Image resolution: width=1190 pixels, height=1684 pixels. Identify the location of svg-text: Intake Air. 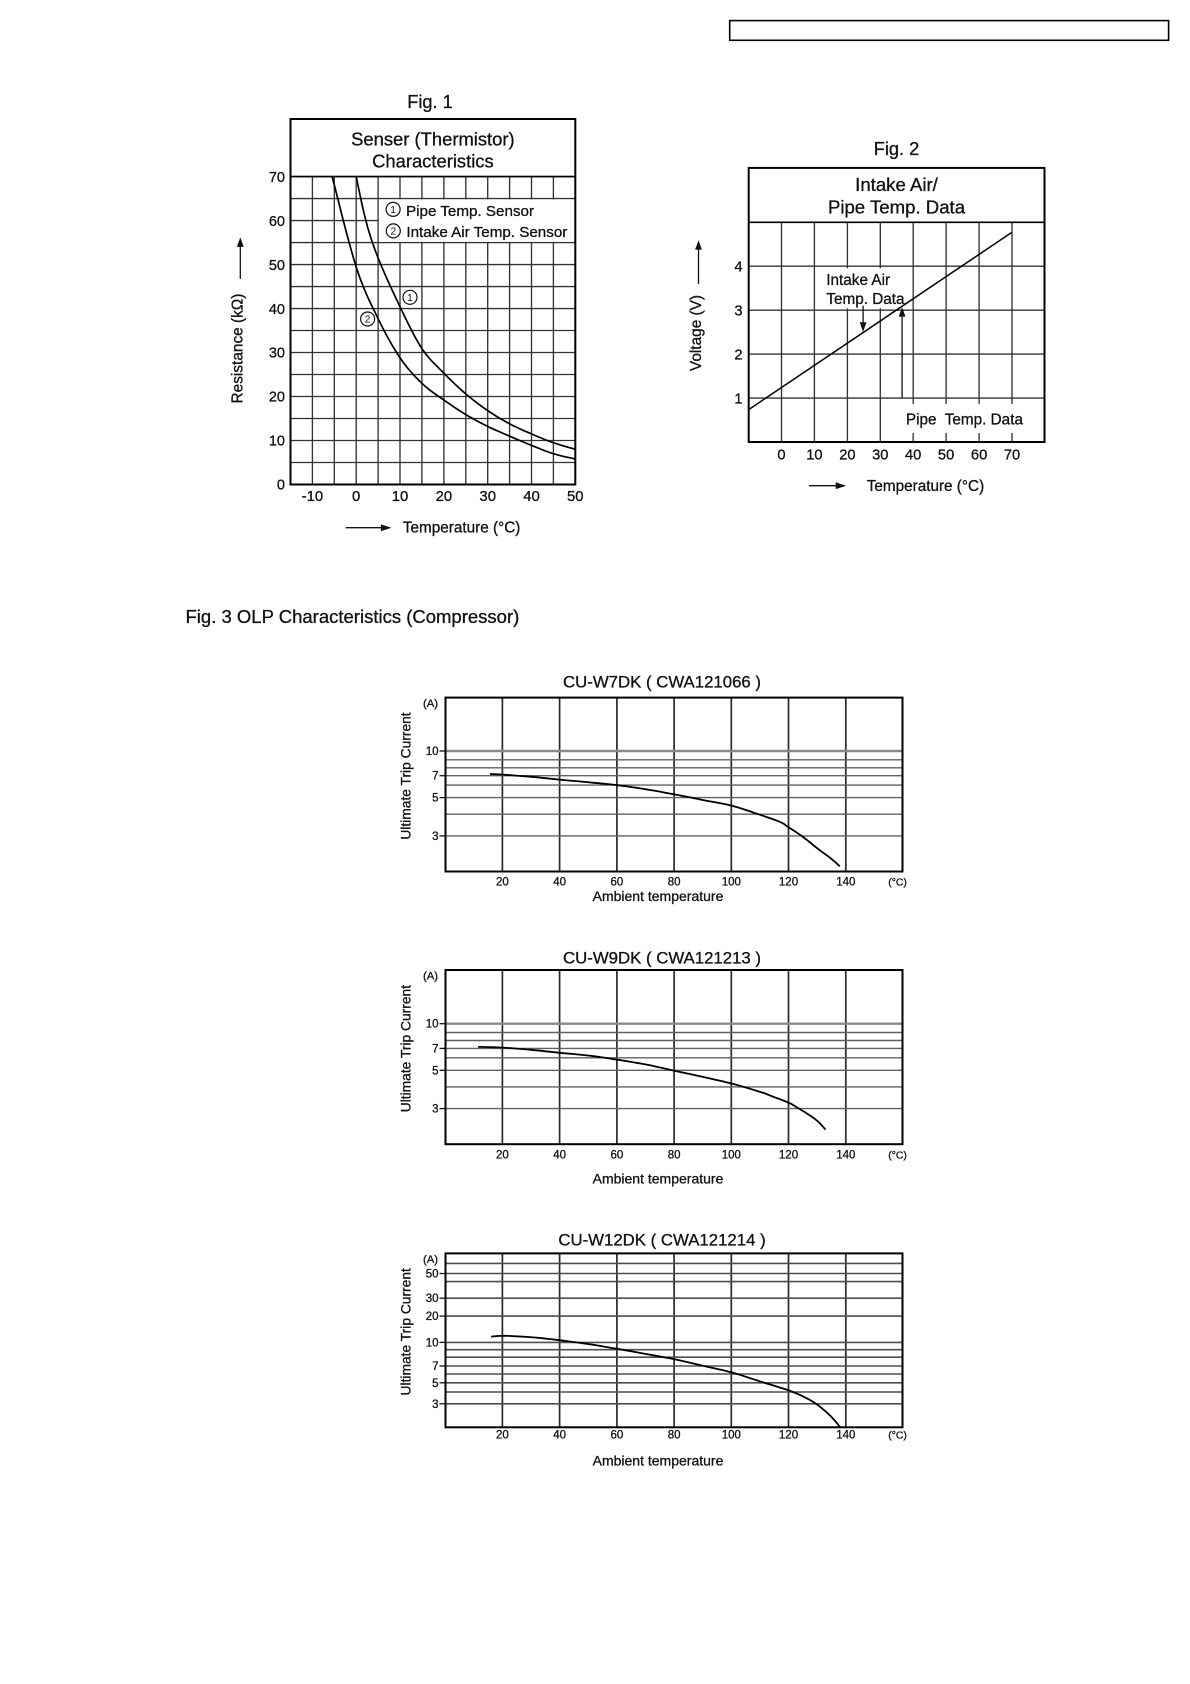
(858, 280).